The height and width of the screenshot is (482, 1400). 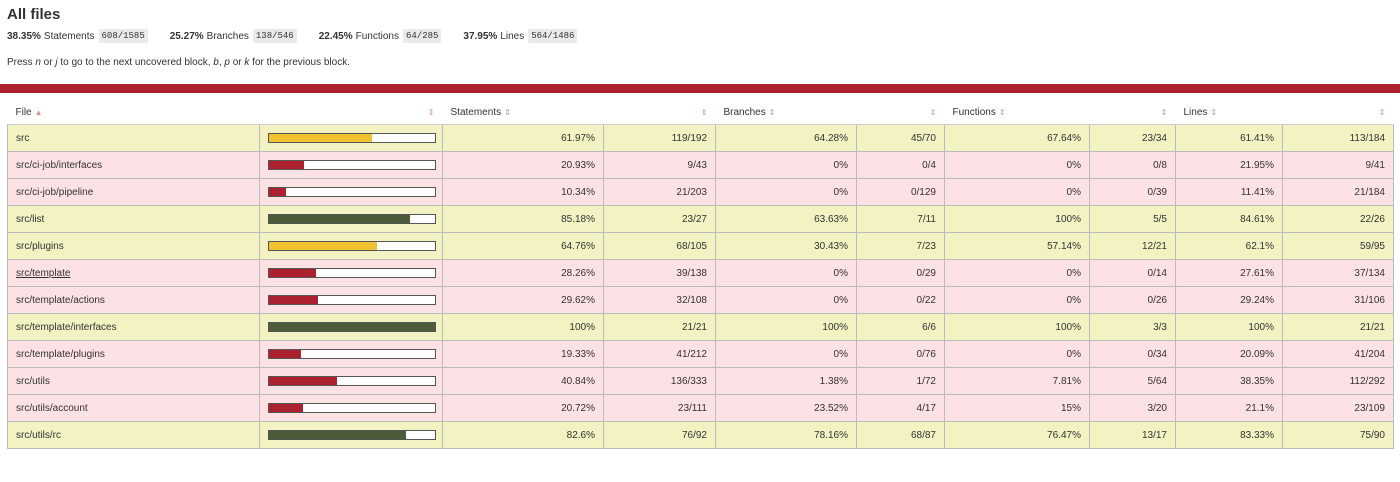 What do you see at coordinates (900, 408) in the screenshot?
I see `branches-fraction: 4/17` at bounding box center [900, 408].